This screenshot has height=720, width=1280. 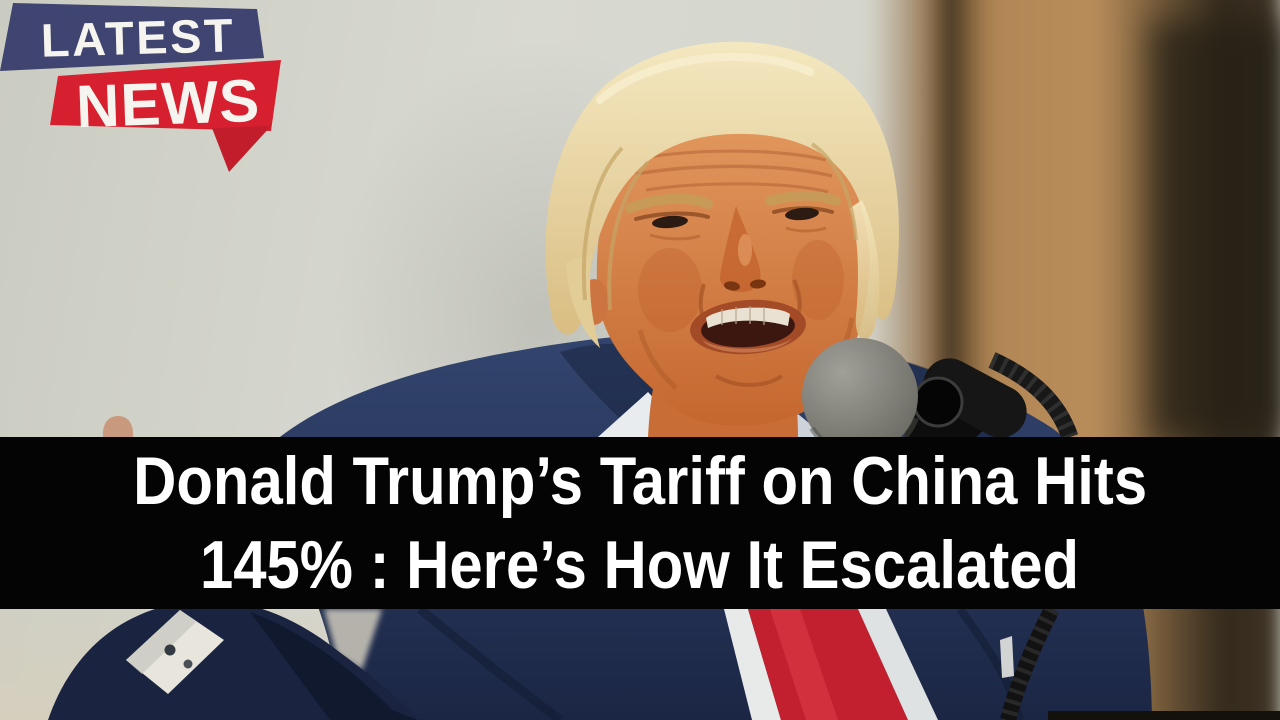 I want to click on eyes, so click(x=738, y=224).